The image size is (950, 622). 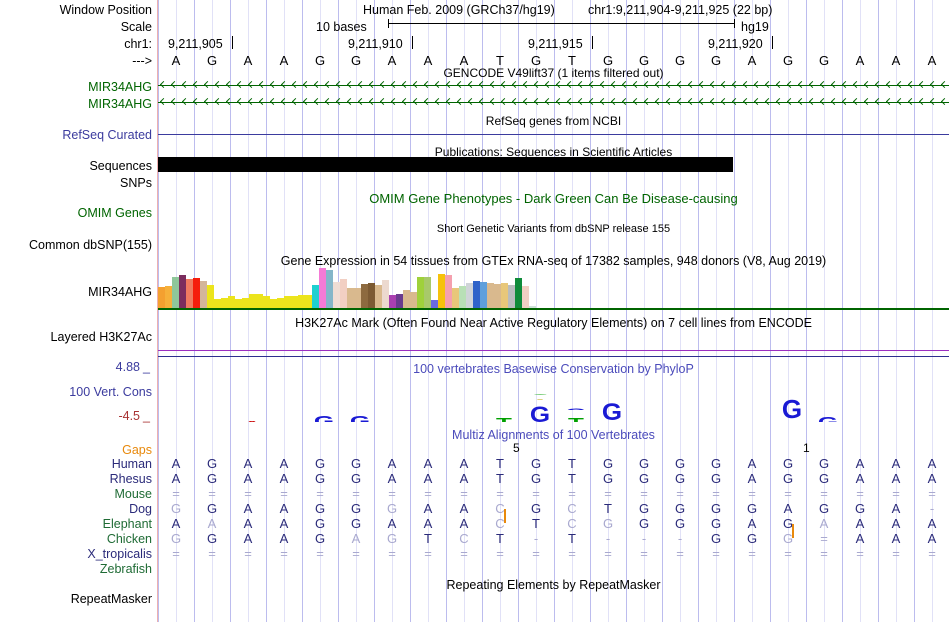 What do you see at coordinates (120, 87) in the screenshot?
I see `gencode-gene-label-1: MIR34AHG` at bounding box center [120, 87].